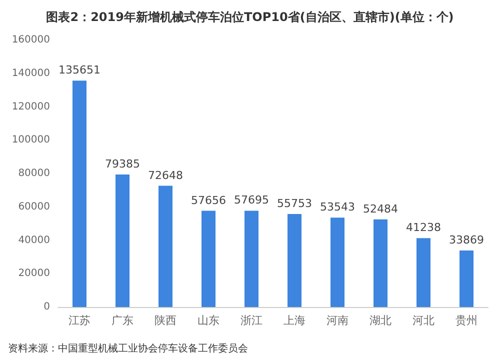 The image size is (500, 362). I want to click on x-tick-label: 上海, so click(295, 320).